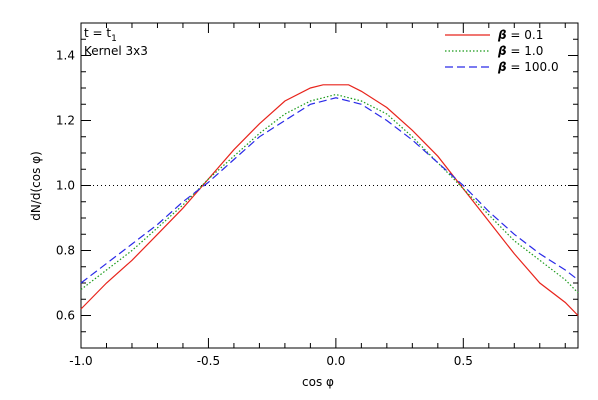 Image resolution: width=598 pixels, height=400 pixels. Describe the element at coordinates (65, 316) in the screenshot. I see `y-tick-label: 0.6` at that location.